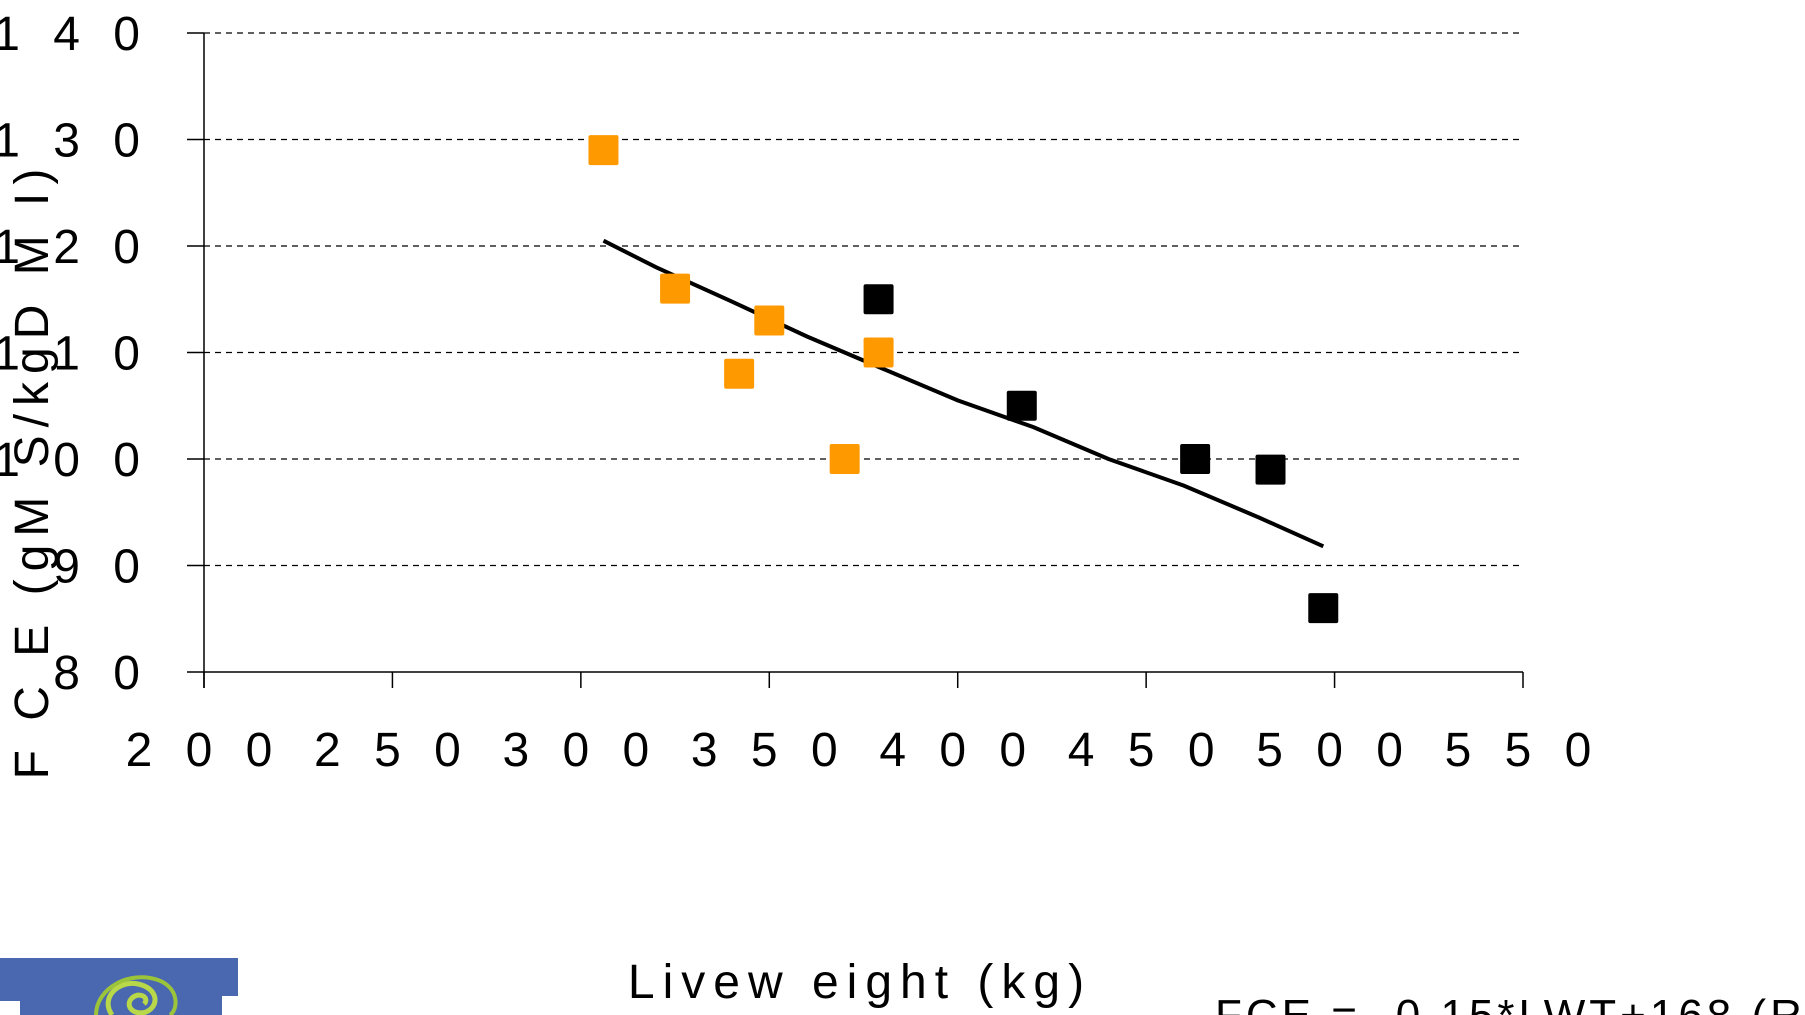  I want to click on x-tick-label: 5 5 0, so click(1523, 750).